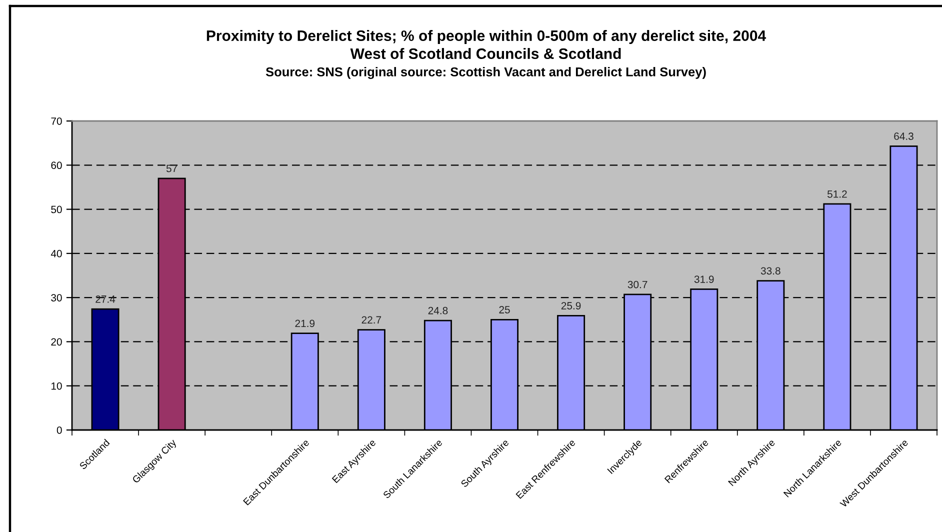 The height and width of the screenshot is (532, 942). What do you see at coordinates (486, 37) in the screenshot?
I see `chart-title: Proximity to Derelict Sites; % of people within 0-500m of any derelict site, 2004` at bounding box center [486, 37].